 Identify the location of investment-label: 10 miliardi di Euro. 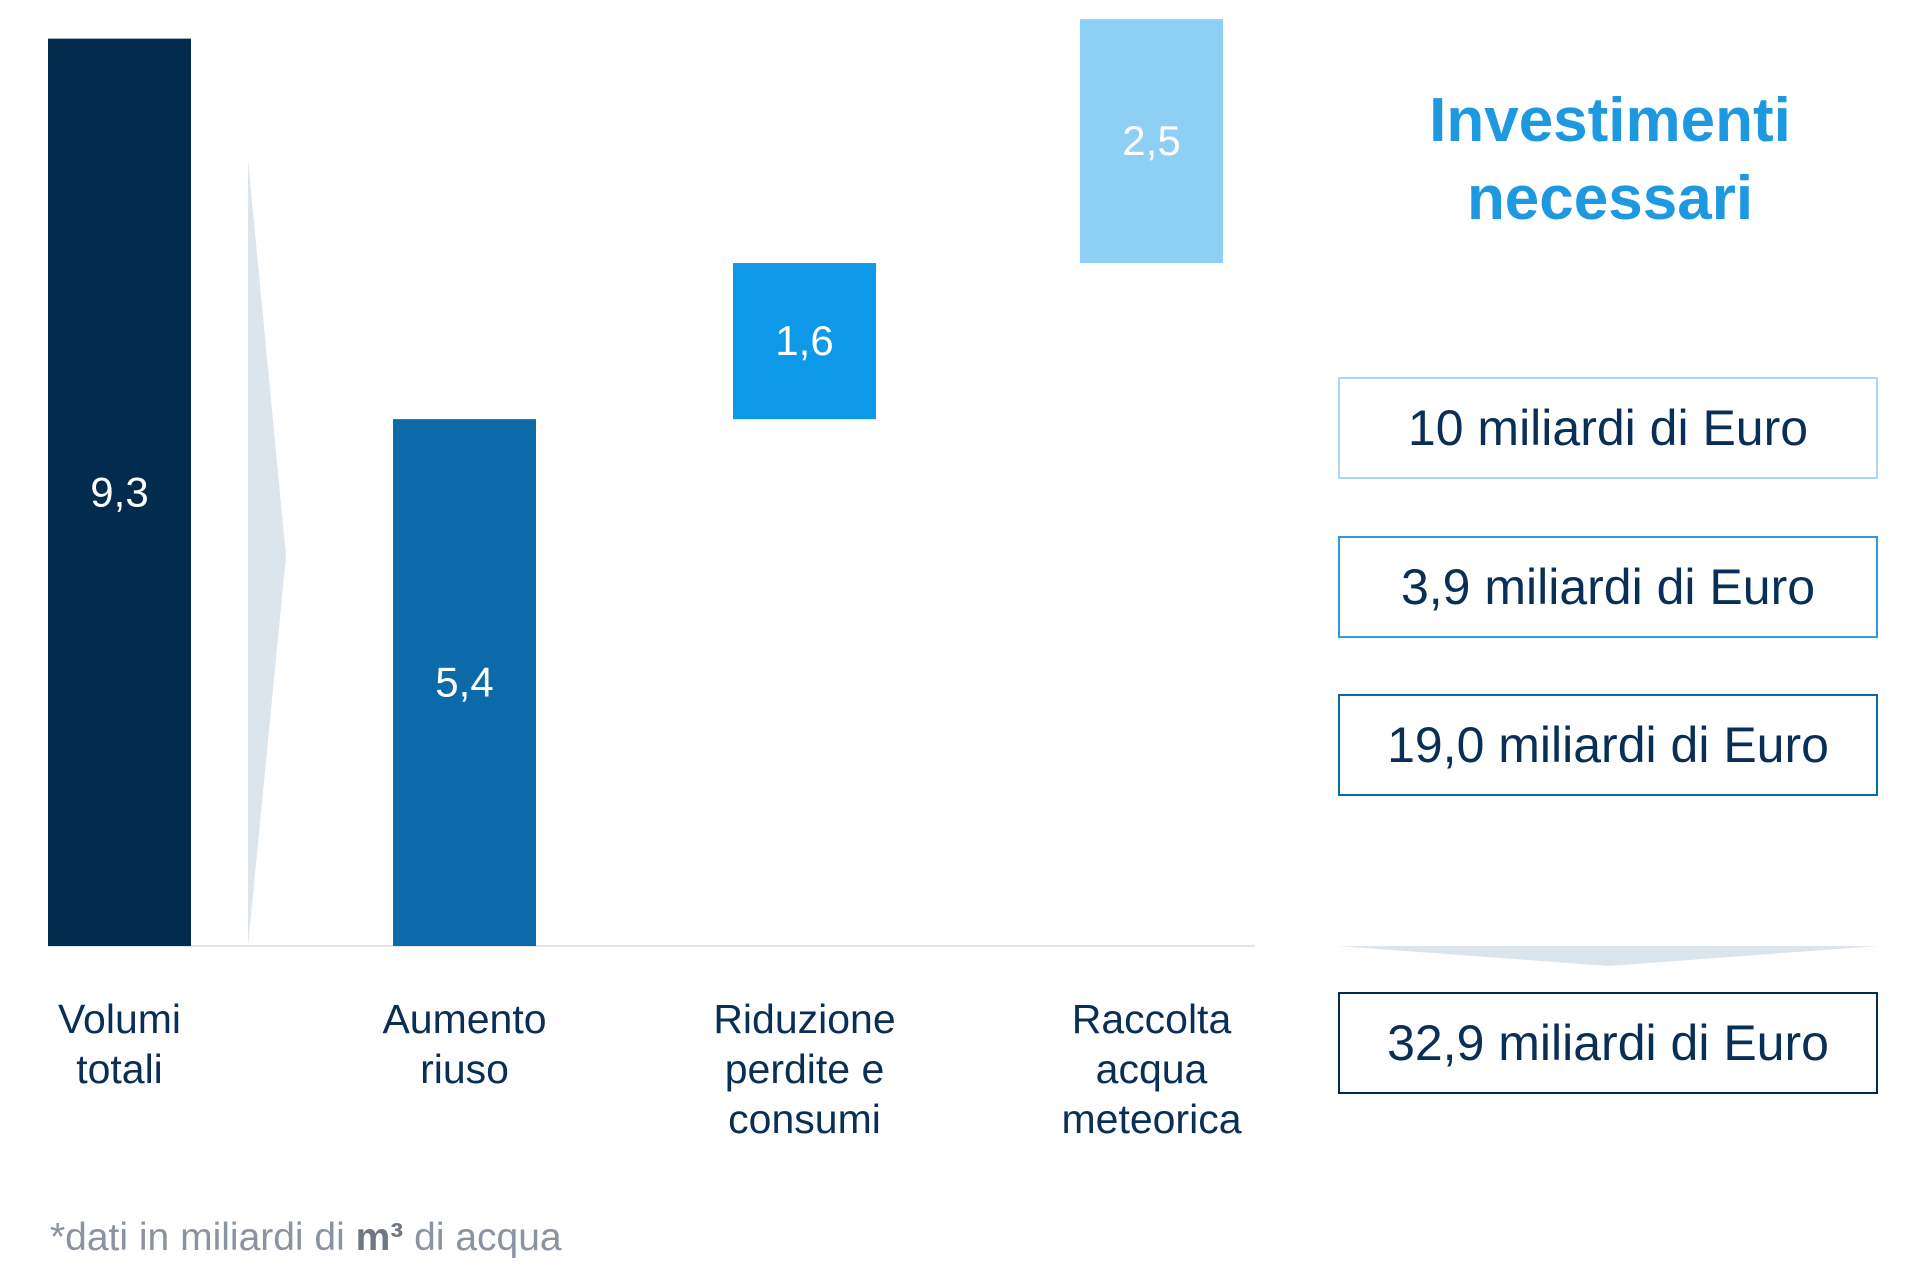
(1608, 428).